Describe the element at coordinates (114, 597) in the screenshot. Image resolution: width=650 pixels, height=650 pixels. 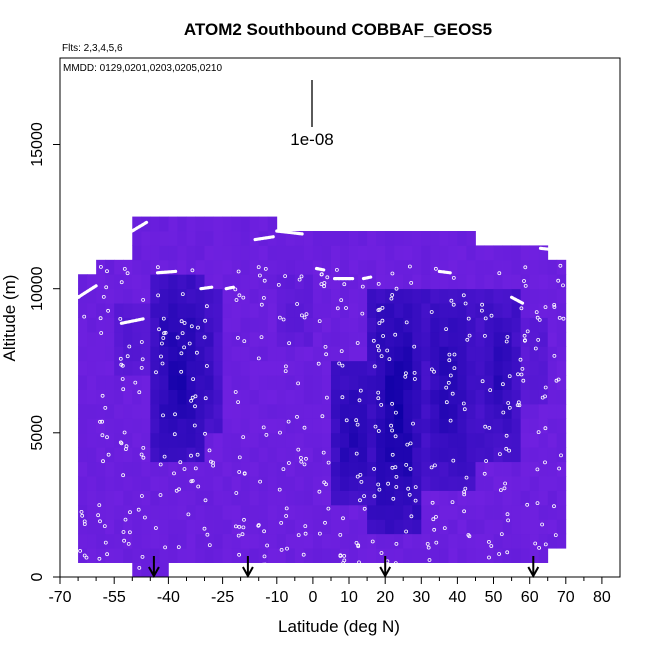
I see `x-tick-label: -55` at that location.